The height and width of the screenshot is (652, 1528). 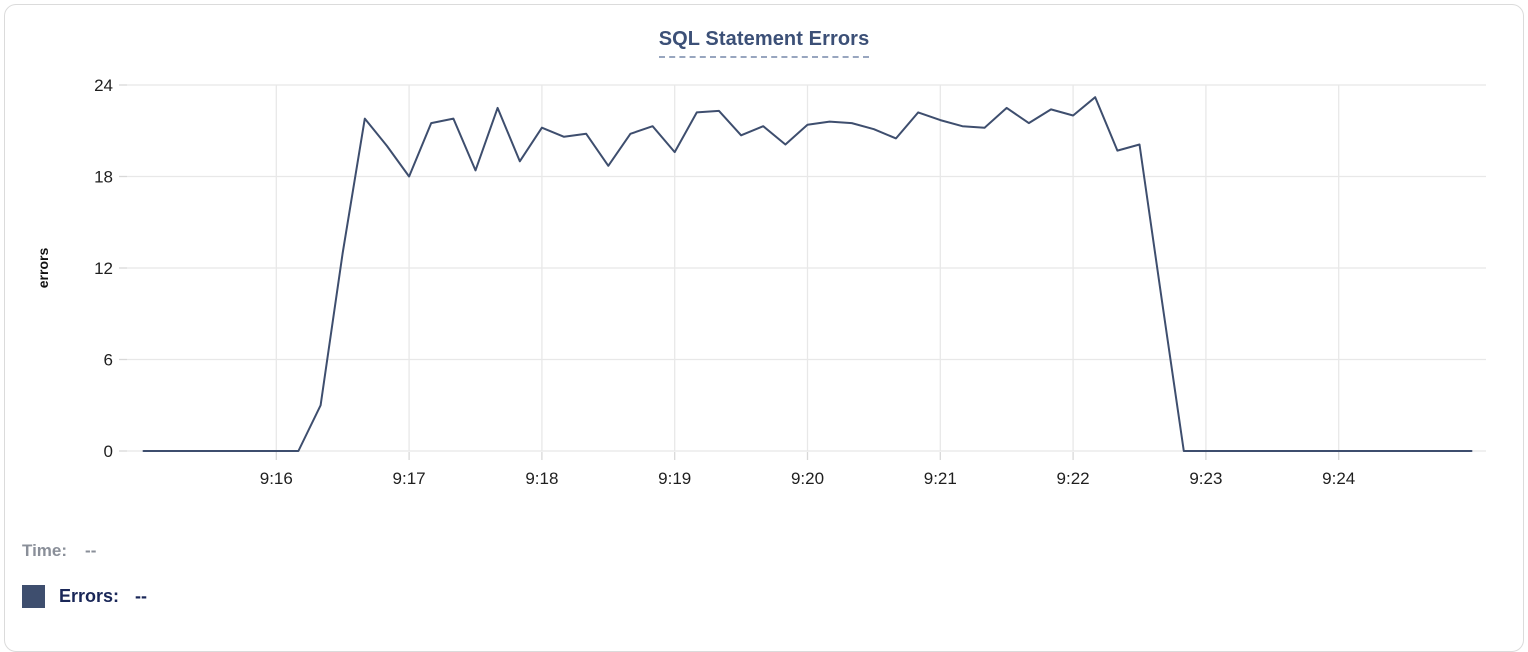 What do you see at coordinates (33, 596) in the screenshot?
I see `errors-series-swatch` at bounding box center [33, 596].